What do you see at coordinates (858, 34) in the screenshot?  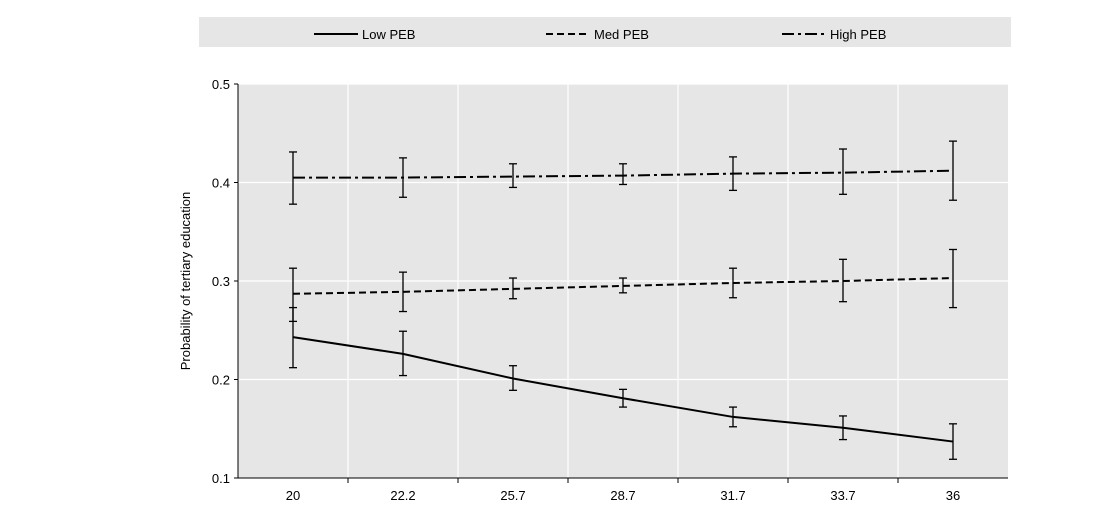 I see `legend-label: High PEB` at bounding box center [858, 34].